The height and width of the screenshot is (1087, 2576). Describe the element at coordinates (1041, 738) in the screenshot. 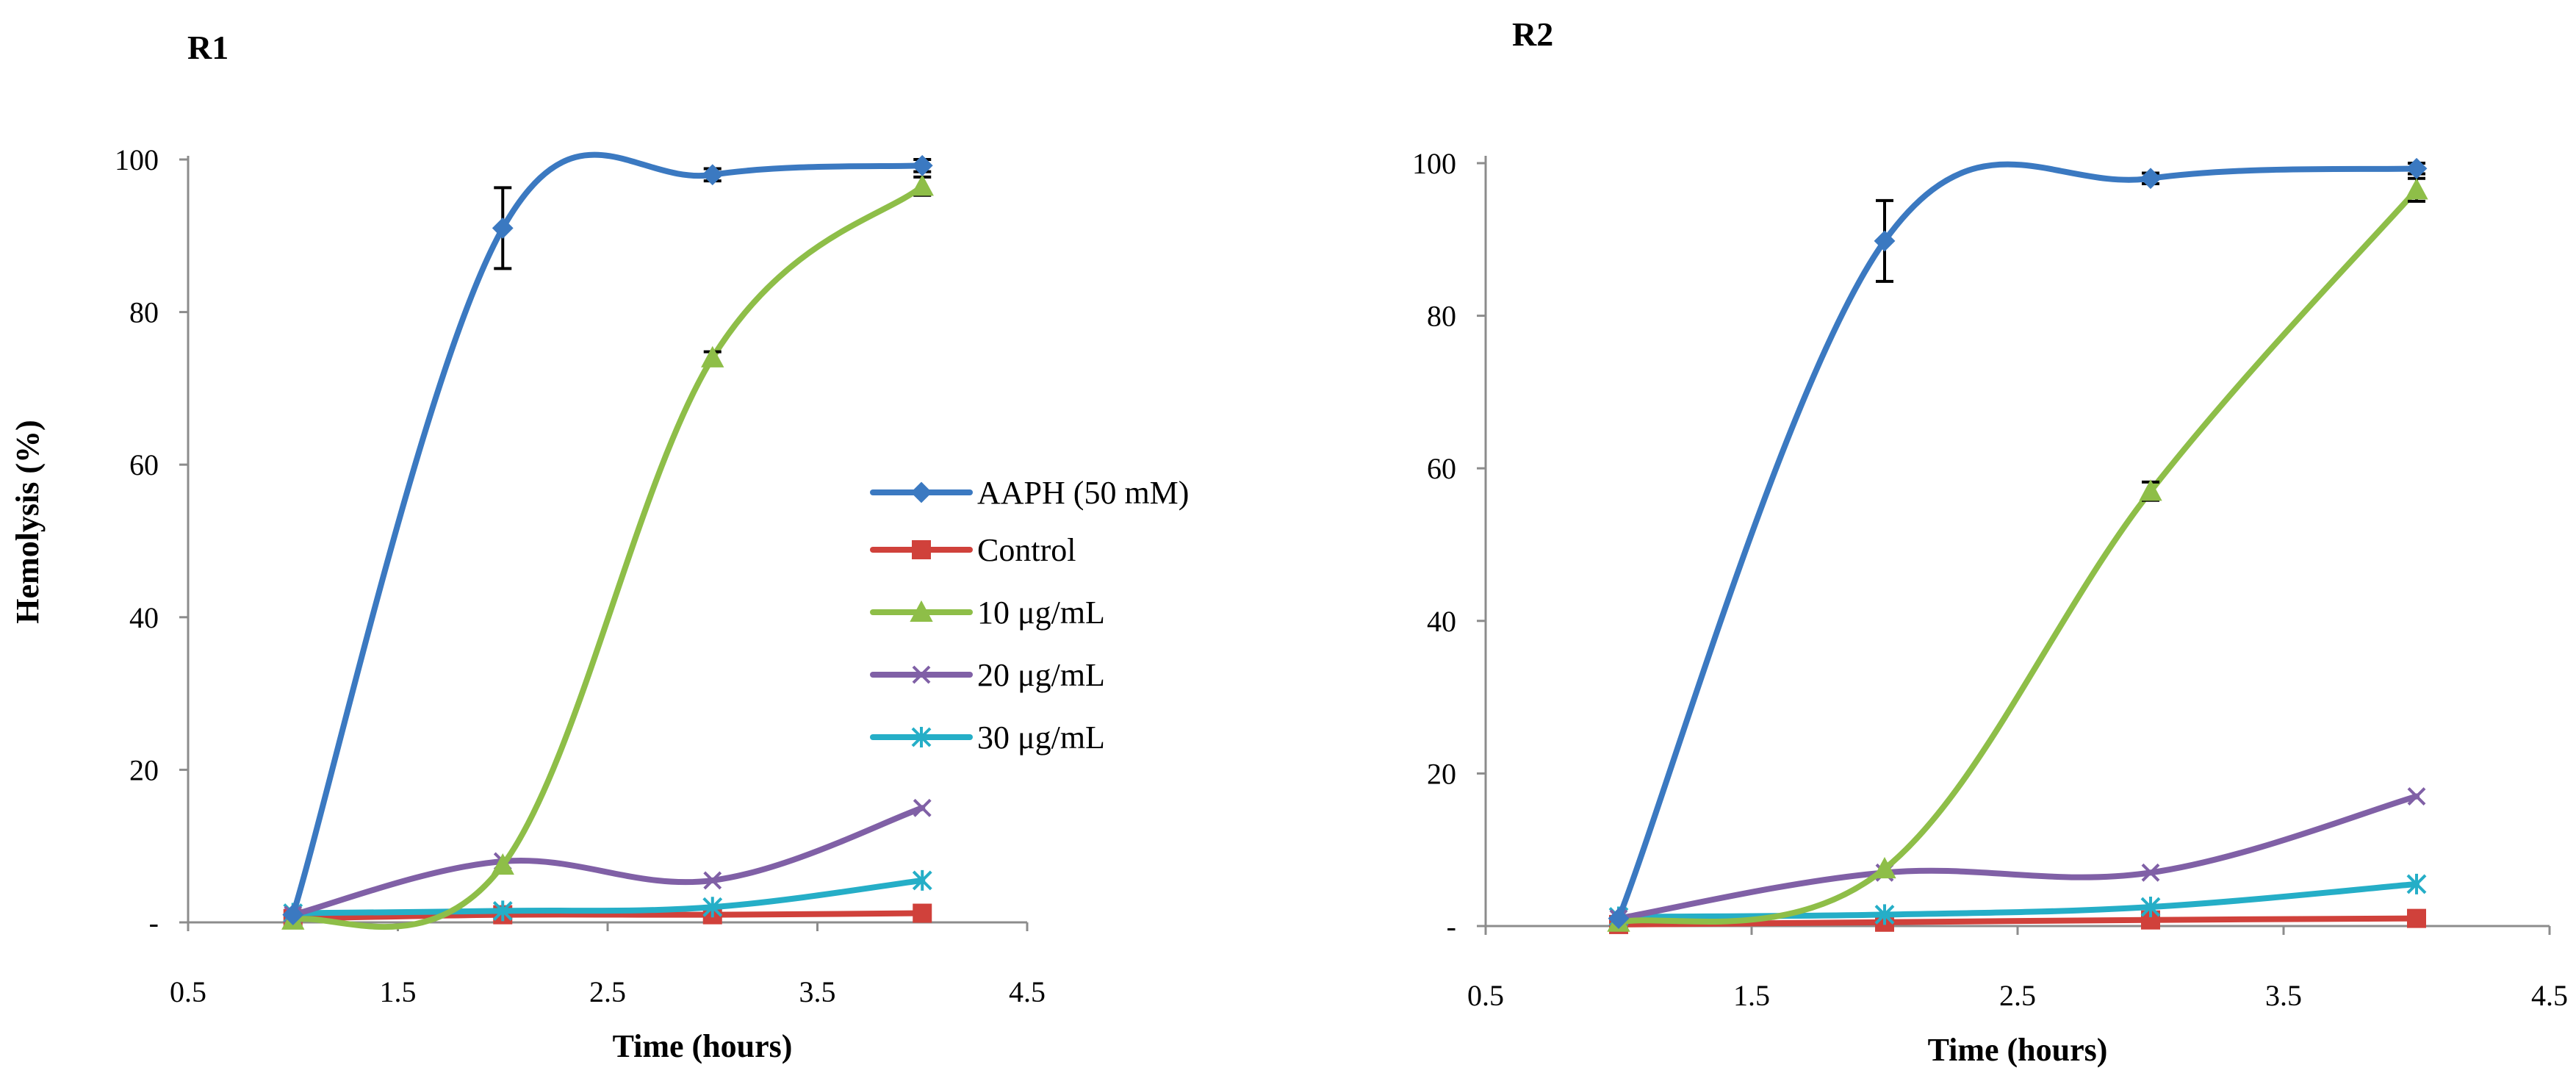

I see `legend-label-30ug: 30 μg/mL` at that location.